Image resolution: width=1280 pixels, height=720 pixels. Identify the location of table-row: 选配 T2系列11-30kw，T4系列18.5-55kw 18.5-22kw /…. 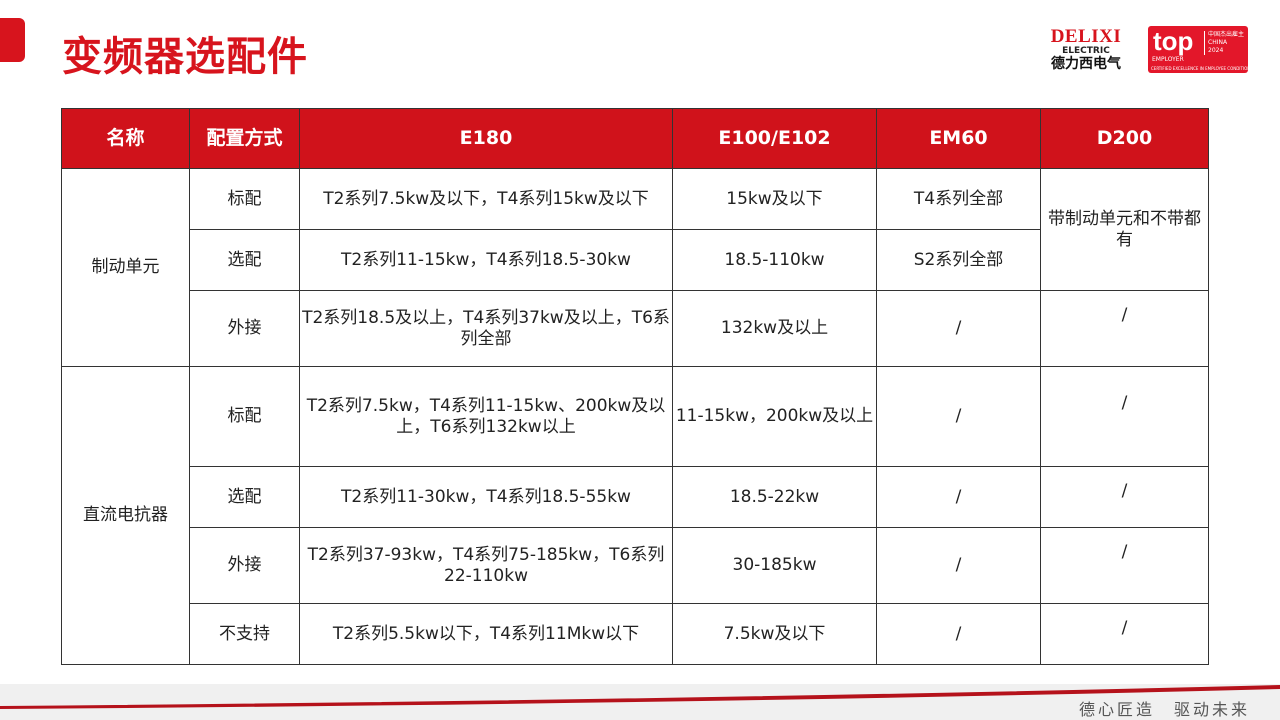
(635, 497).